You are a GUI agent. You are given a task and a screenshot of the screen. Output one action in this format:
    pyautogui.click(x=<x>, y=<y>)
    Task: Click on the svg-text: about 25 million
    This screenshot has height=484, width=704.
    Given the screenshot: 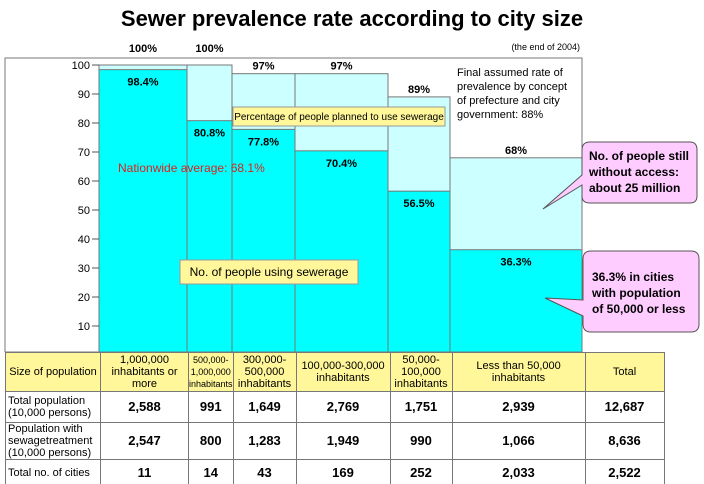 What is the action you would take?
    pyautogui.click(x=634, y=188)
    